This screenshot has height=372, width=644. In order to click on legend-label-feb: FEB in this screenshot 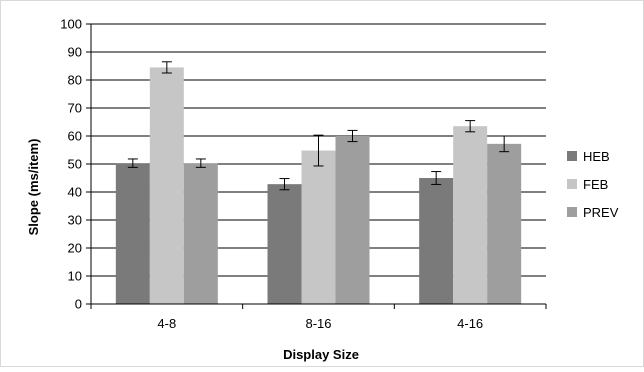, I will do `click(595, 184)`.